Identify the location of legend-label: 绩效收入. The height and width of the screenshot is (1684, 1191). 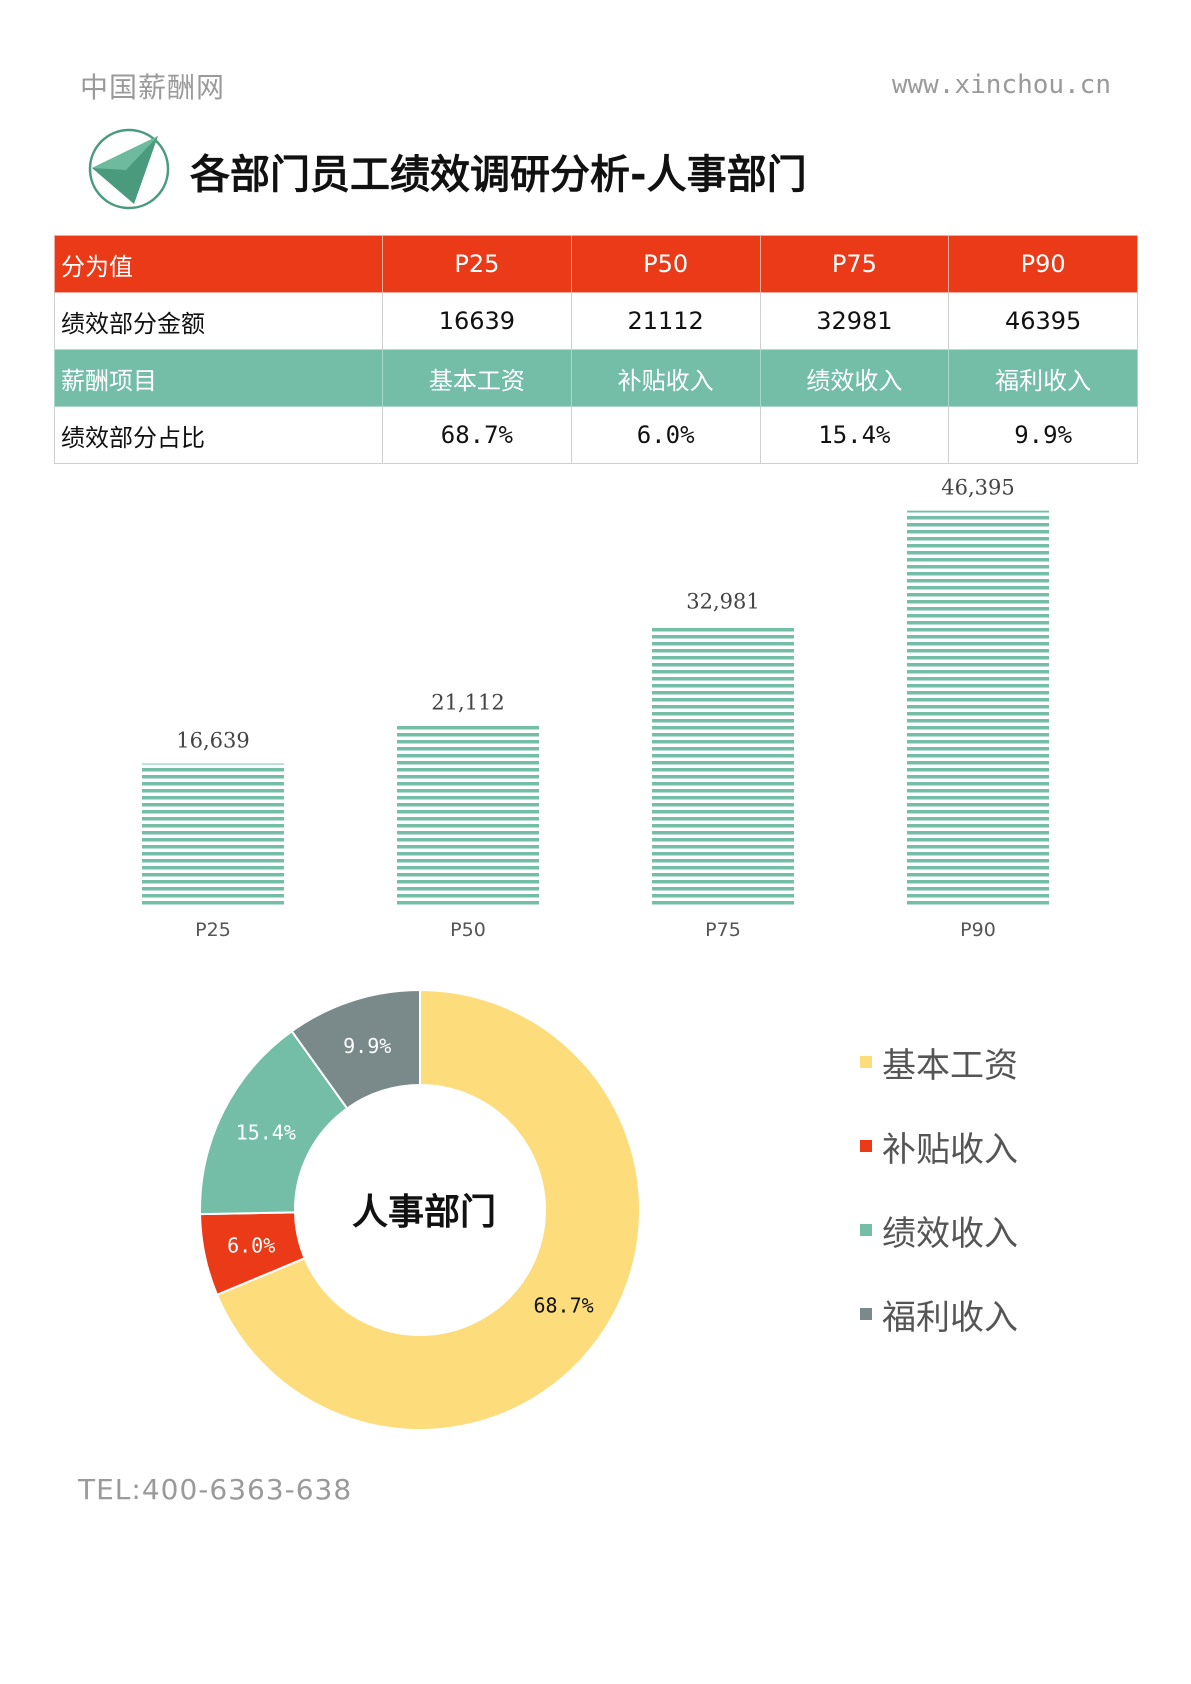
(950, 1233).